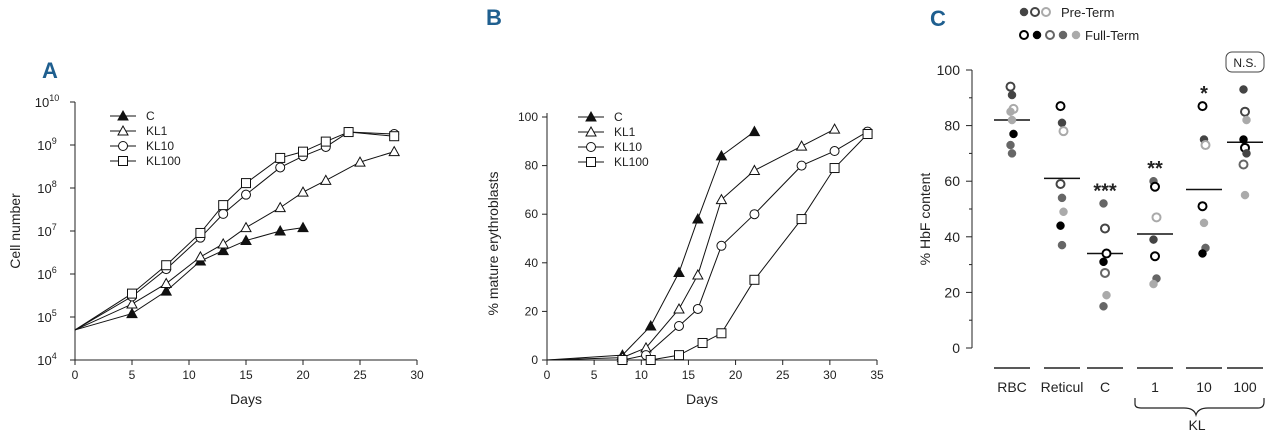 The width and height of the screenshot is (1280, 436). What do you see at coordinates (938, 18) in the screenshot?
I see `panel-letter: C` at bounding box center [938, 18].